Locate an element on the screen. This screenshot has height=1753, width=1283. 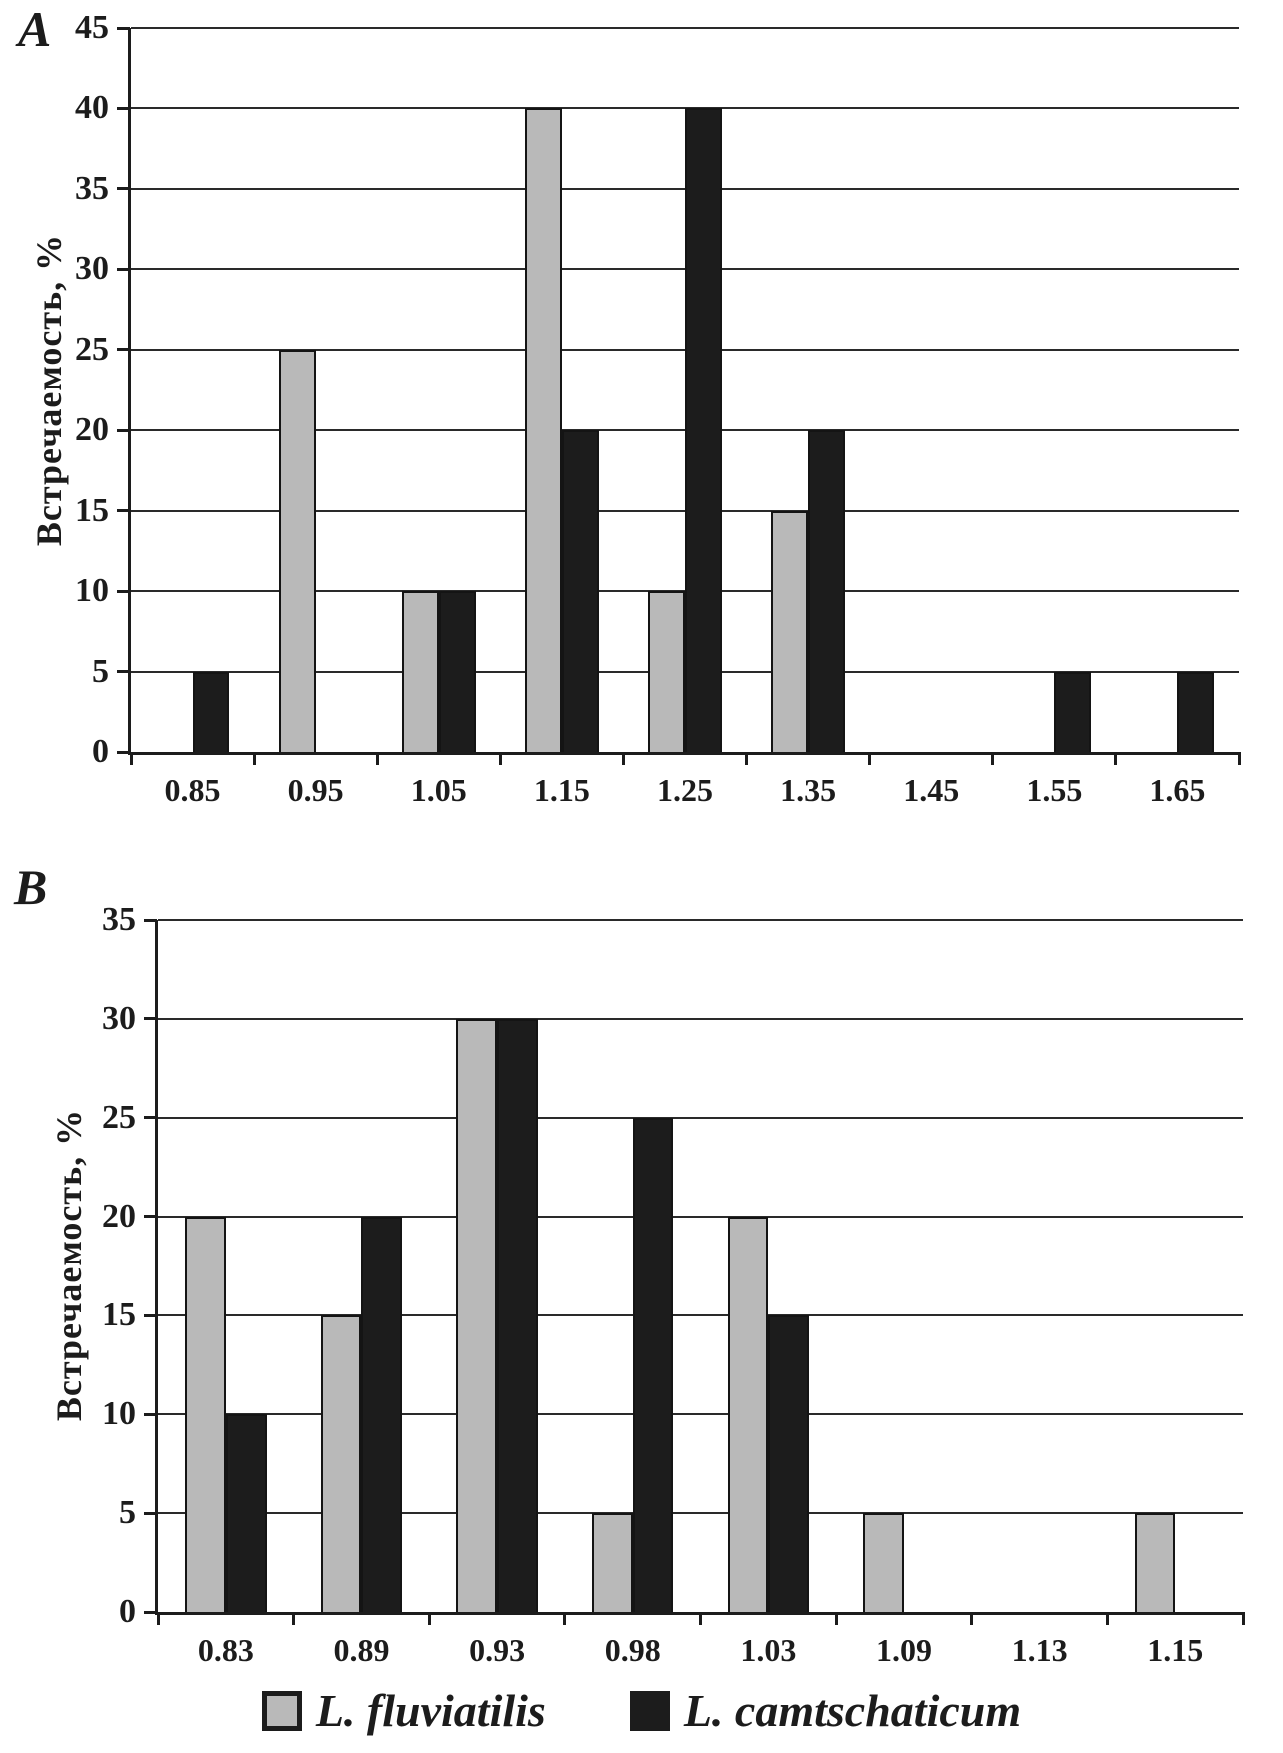
legend-label-fluviatilis: L. fluviatilis is located at coordinates (430, 1710).